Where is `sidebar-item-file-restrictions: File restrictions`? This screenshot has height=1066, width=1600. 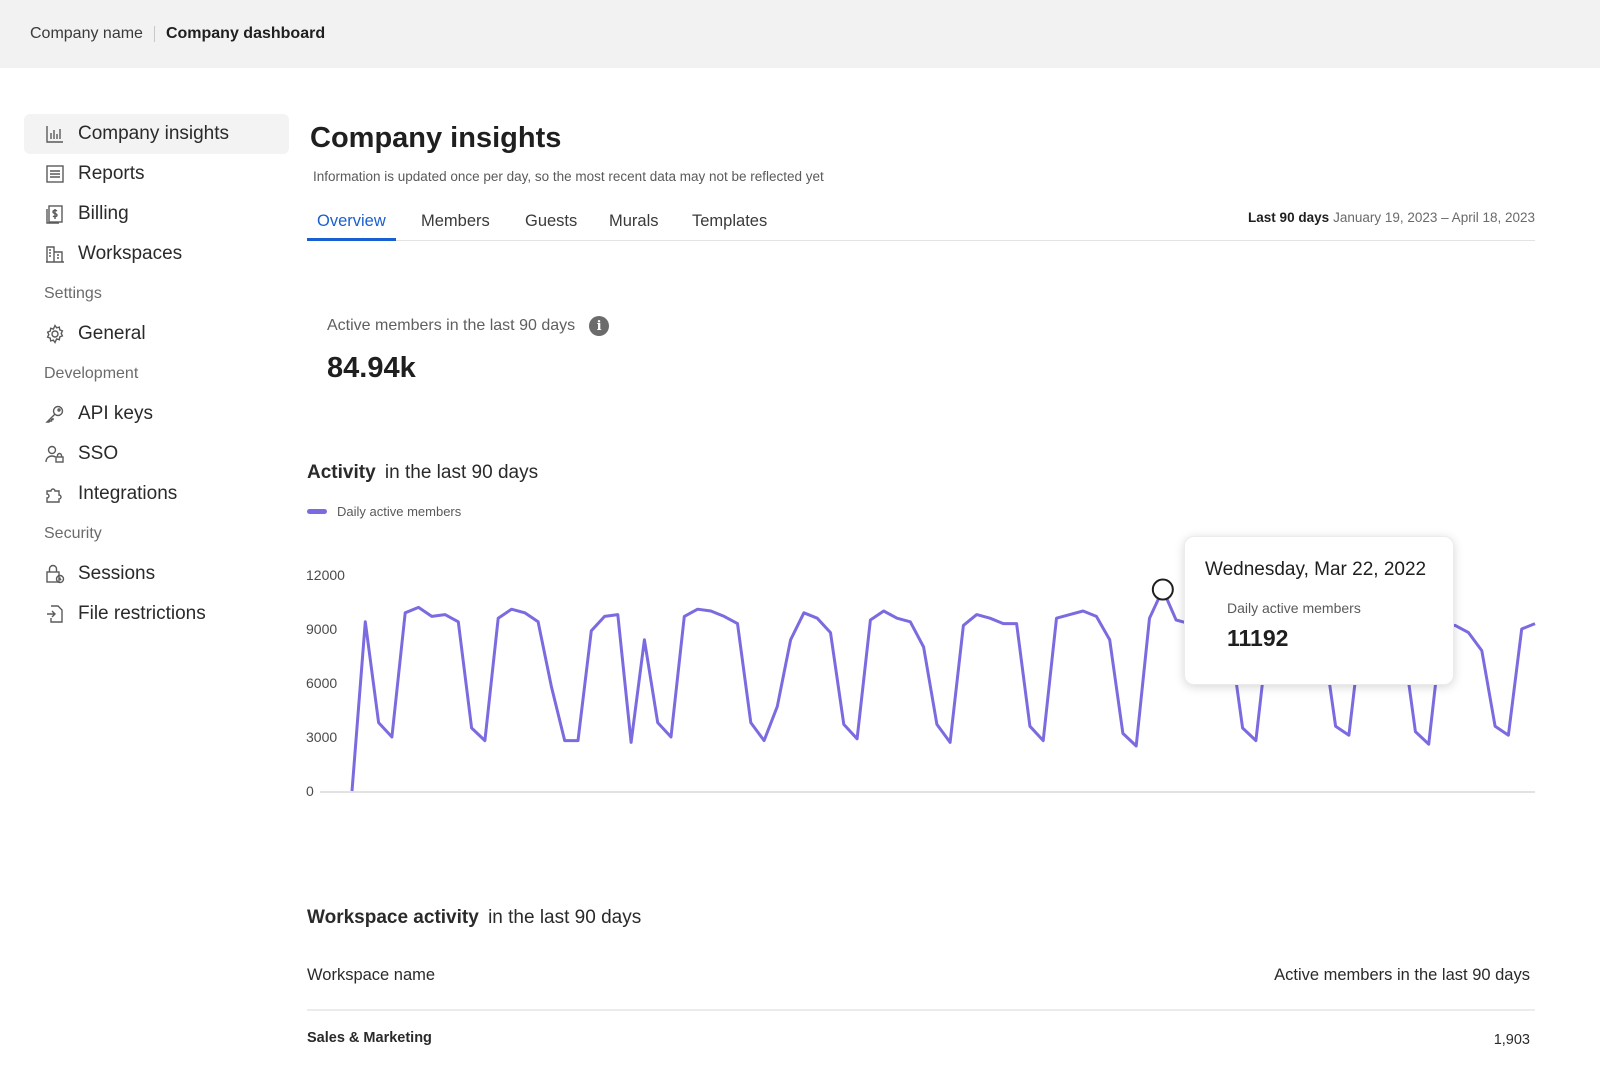 sidebar-item-file-restrictions: File restrictions is located at coordinates (156, 614).